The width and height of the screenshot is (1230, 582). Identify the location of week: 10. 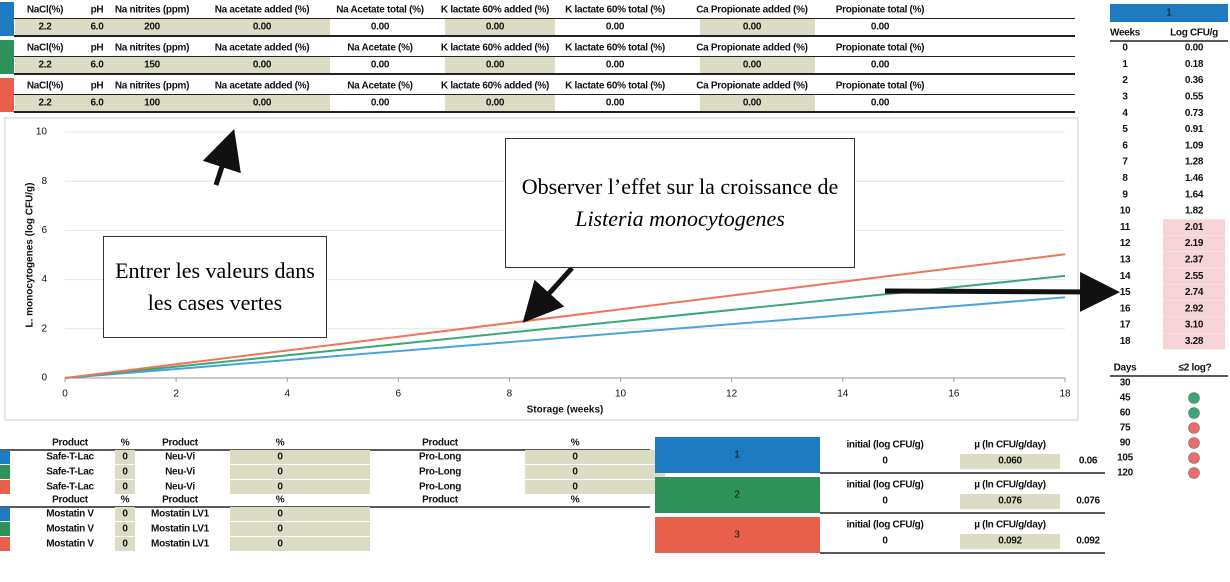
(1125, 211).